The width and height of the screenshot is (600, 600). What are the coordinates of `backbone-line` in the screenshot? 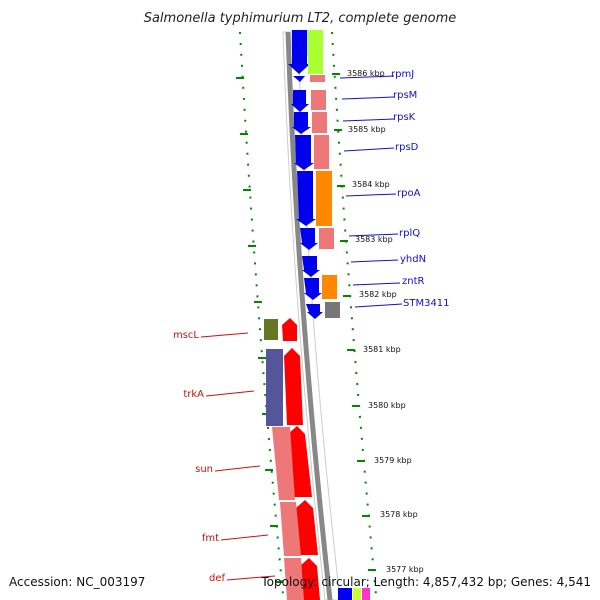 It's located at (309, 315).